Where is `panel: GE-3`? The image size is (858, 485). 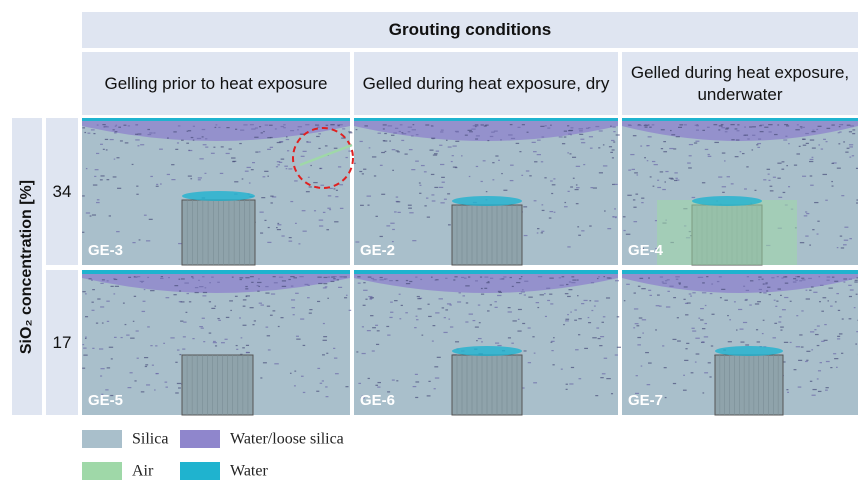 panel: GE-3 is located at coordinates (217, 192).